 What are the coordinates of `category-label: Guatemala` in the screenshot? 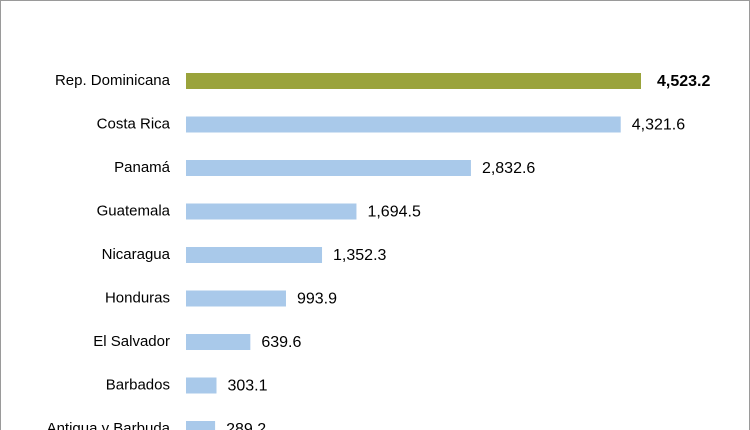 It's located at (134, 210).